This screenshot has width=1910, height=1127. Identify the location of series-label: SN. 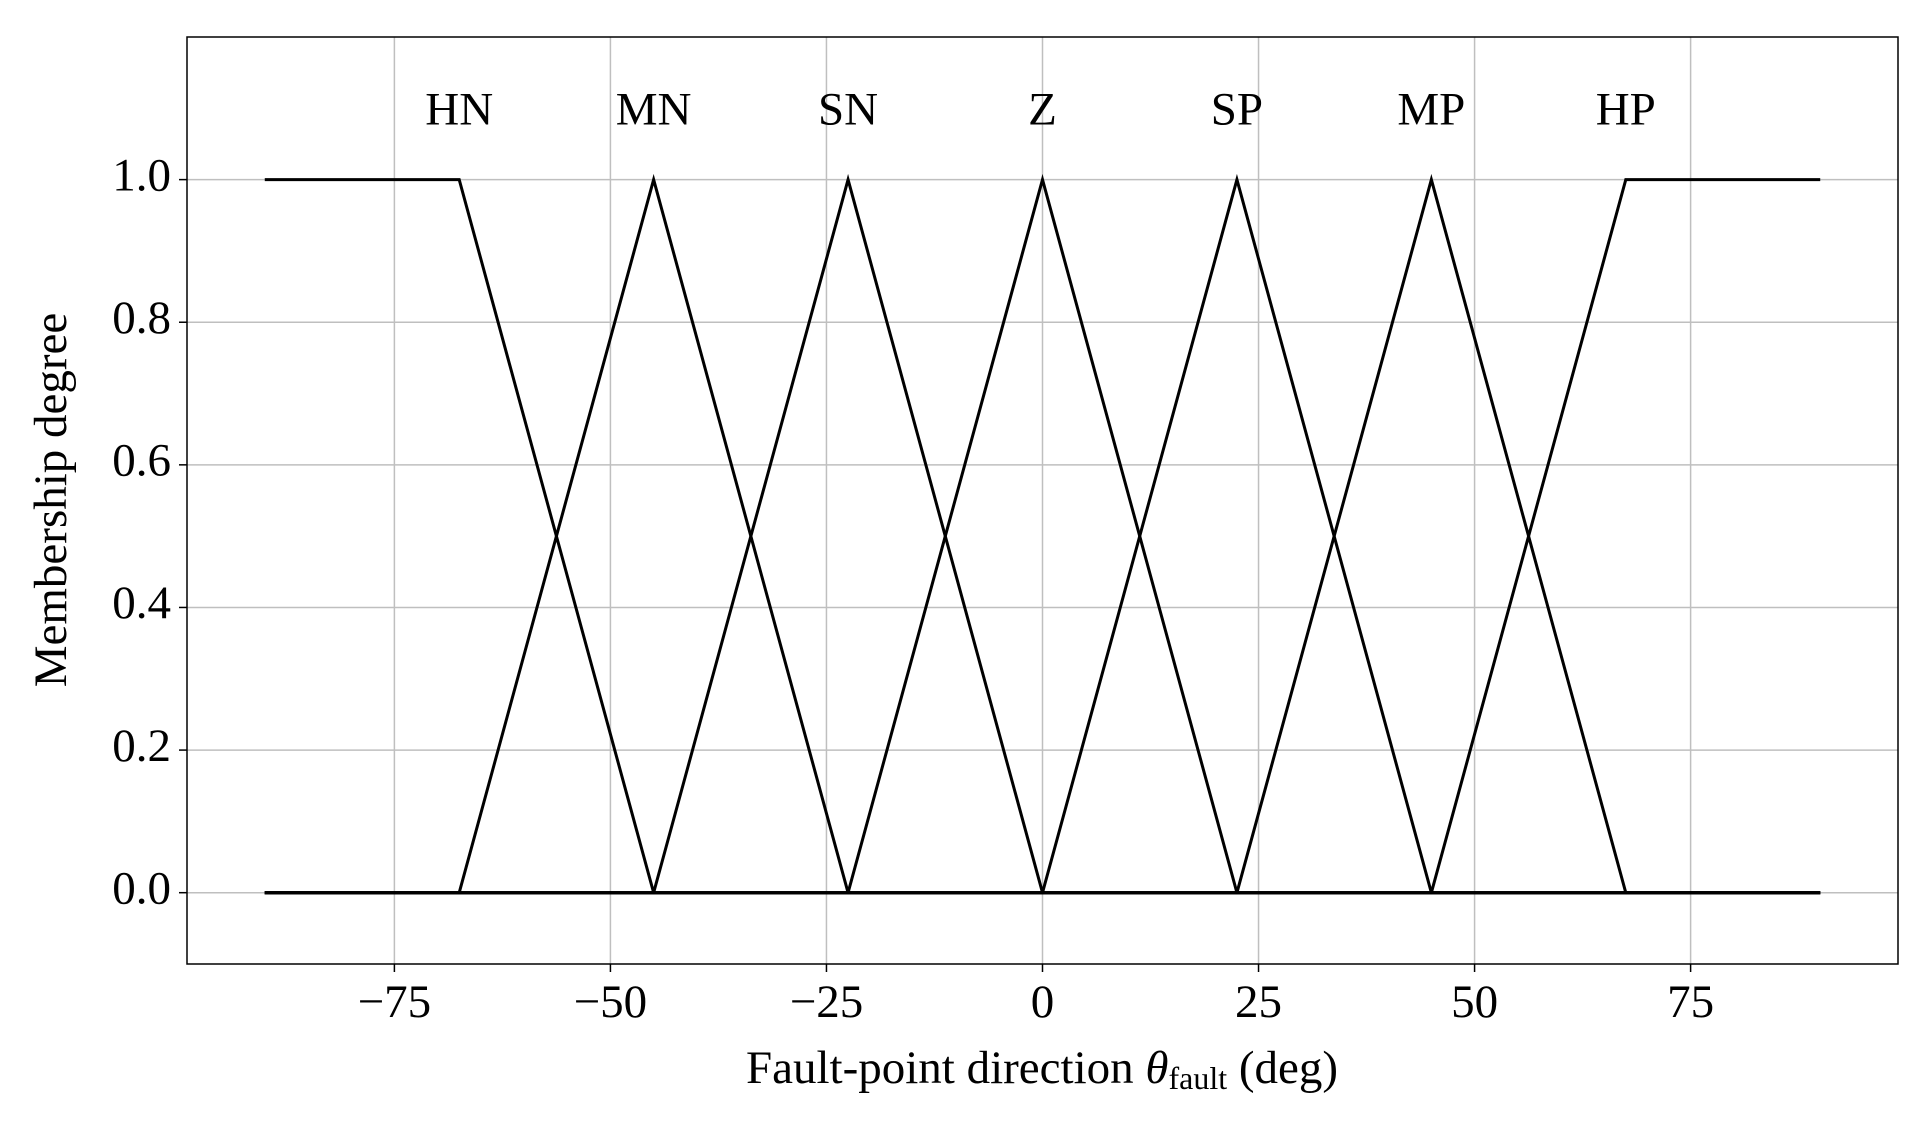
(848, 109).